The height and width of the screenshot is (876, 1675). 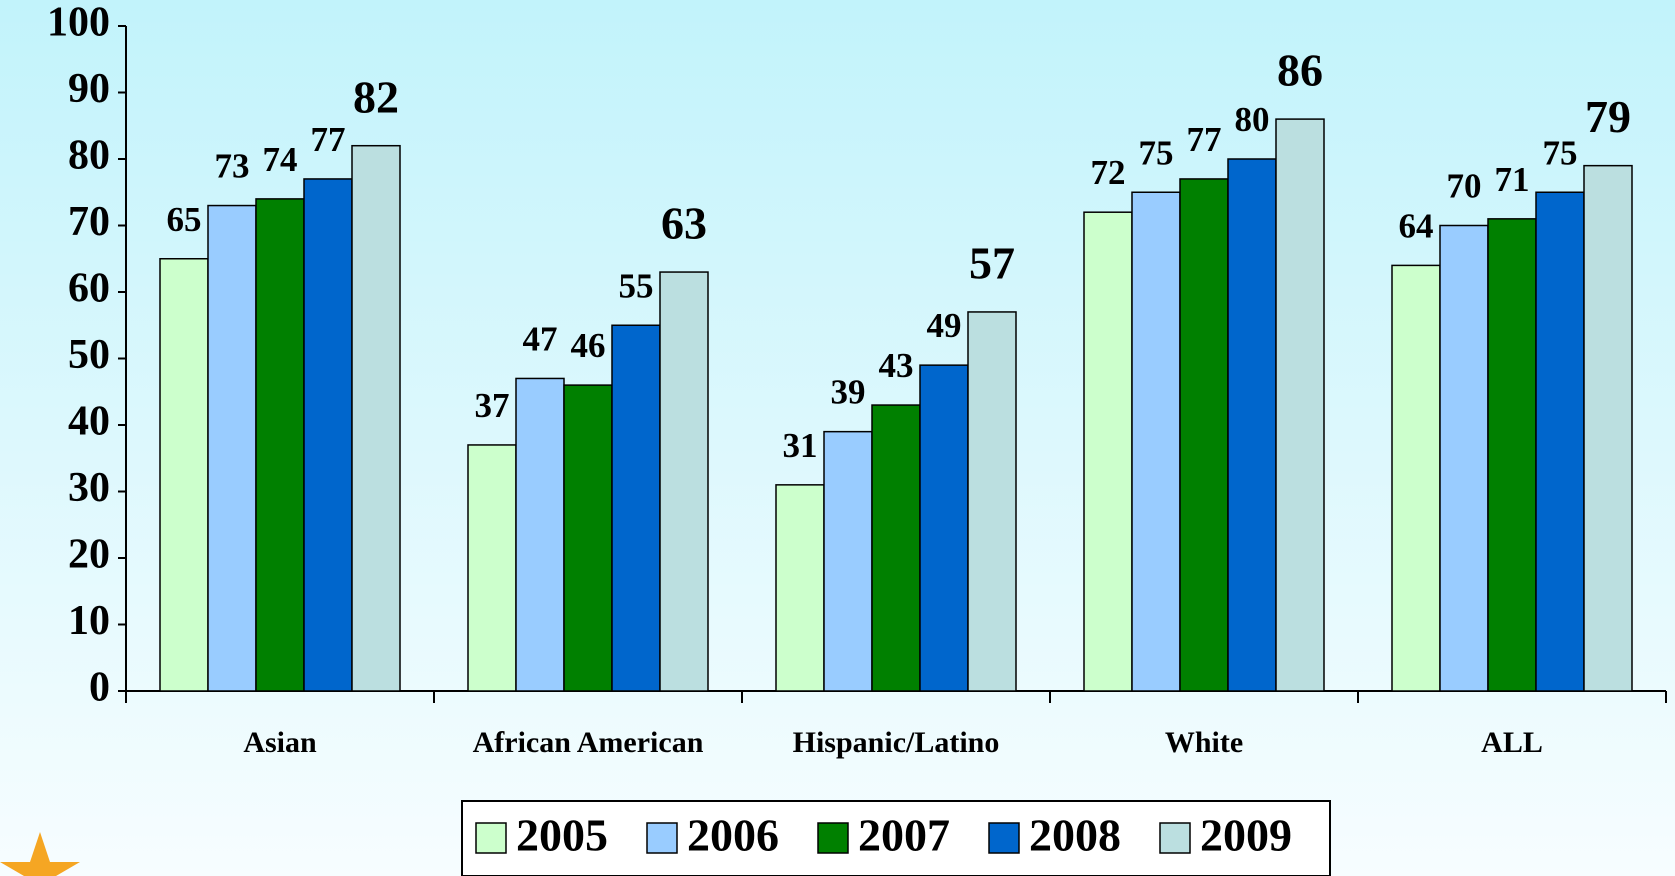 I want to click on x-tick-label: White, so click(x=1204, y=742).